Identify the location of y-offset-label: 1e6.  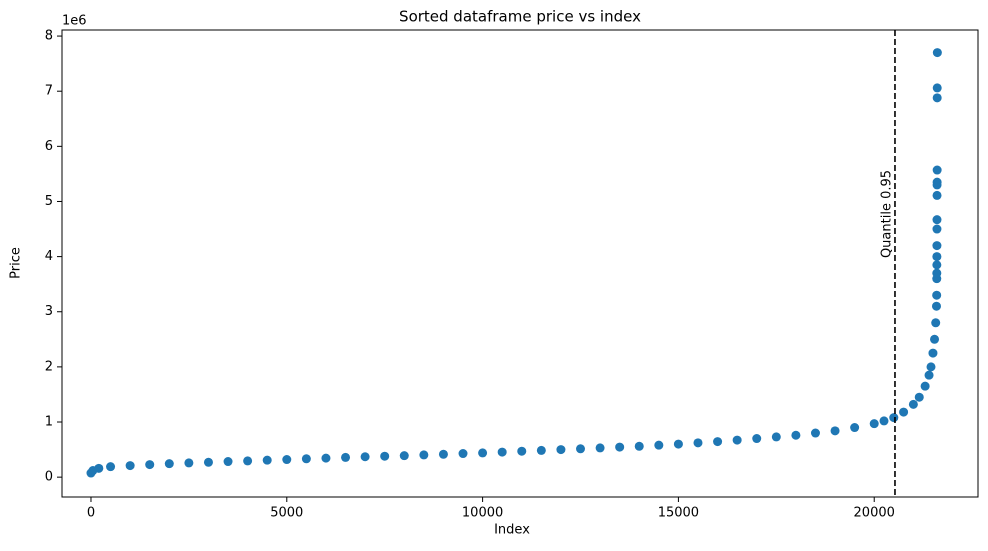
(74, 21).